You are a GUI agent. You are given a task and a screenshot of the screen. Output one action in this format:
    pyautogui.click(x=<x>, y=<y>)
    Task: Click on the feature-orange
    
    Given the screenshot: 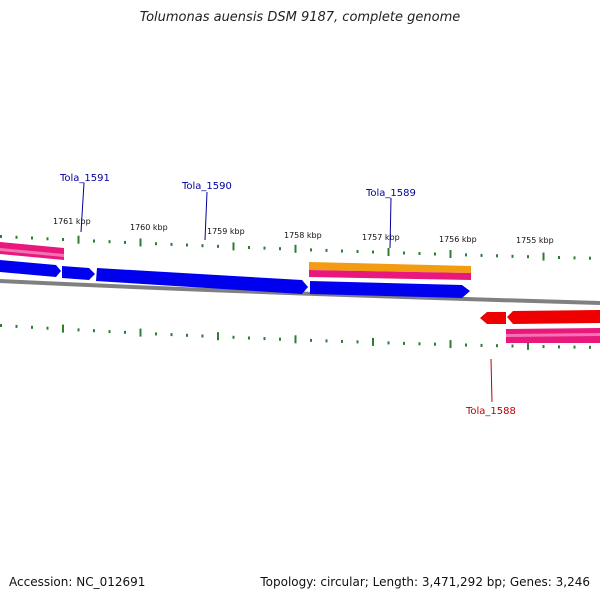 What is the action you would take?
    pyautogui.click(x=390, y=267)
    